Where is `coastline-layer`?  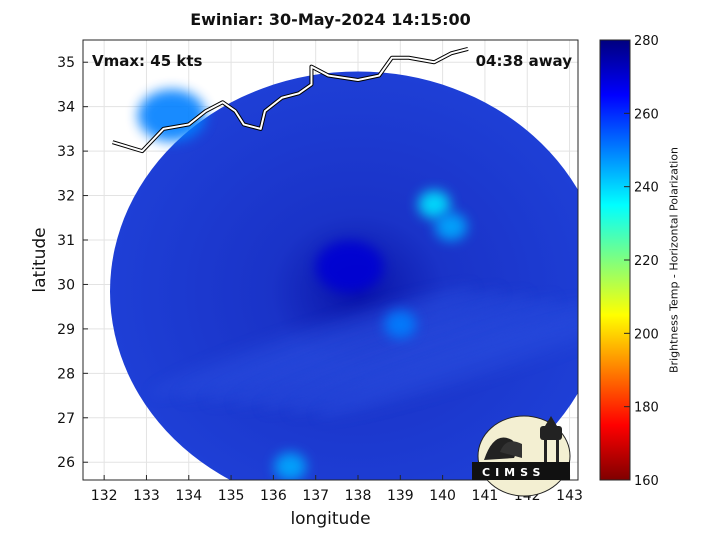
coastline-layer is located at coordinates (290, 100).